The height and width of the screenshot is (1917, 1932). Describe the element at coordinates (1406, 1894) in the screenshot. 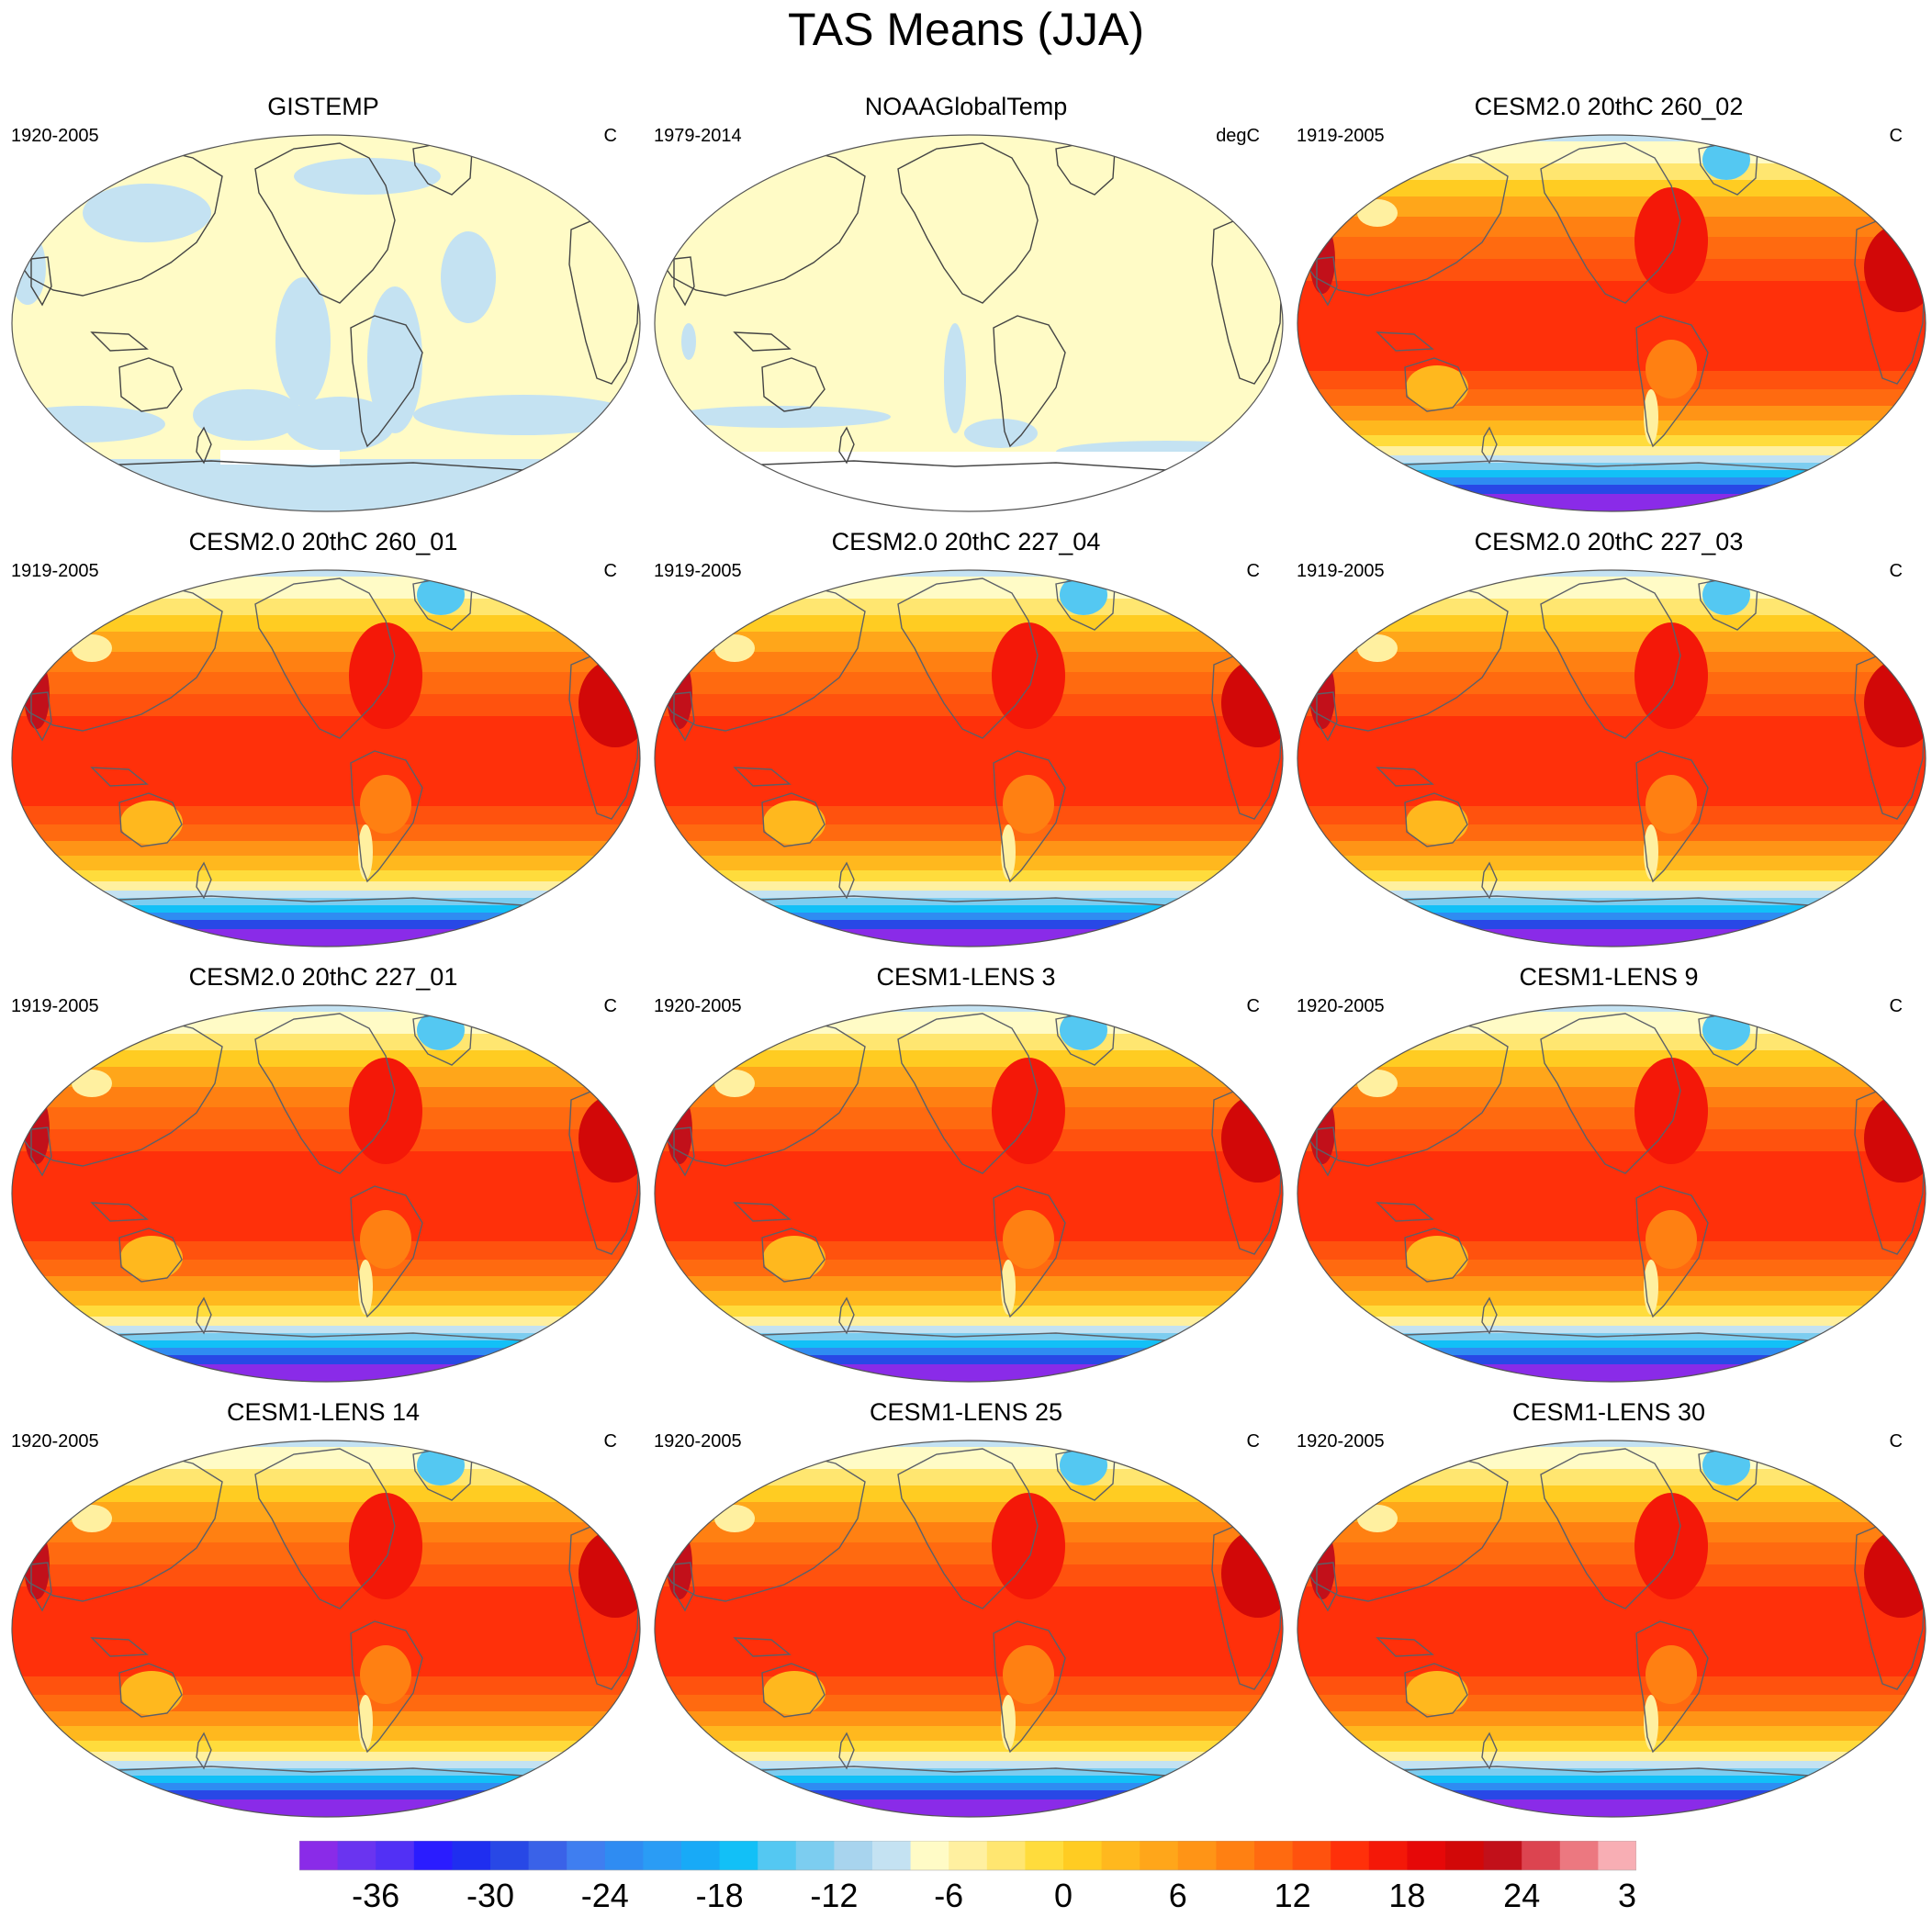

I see `colorbar-tick-label: 18` at that location.